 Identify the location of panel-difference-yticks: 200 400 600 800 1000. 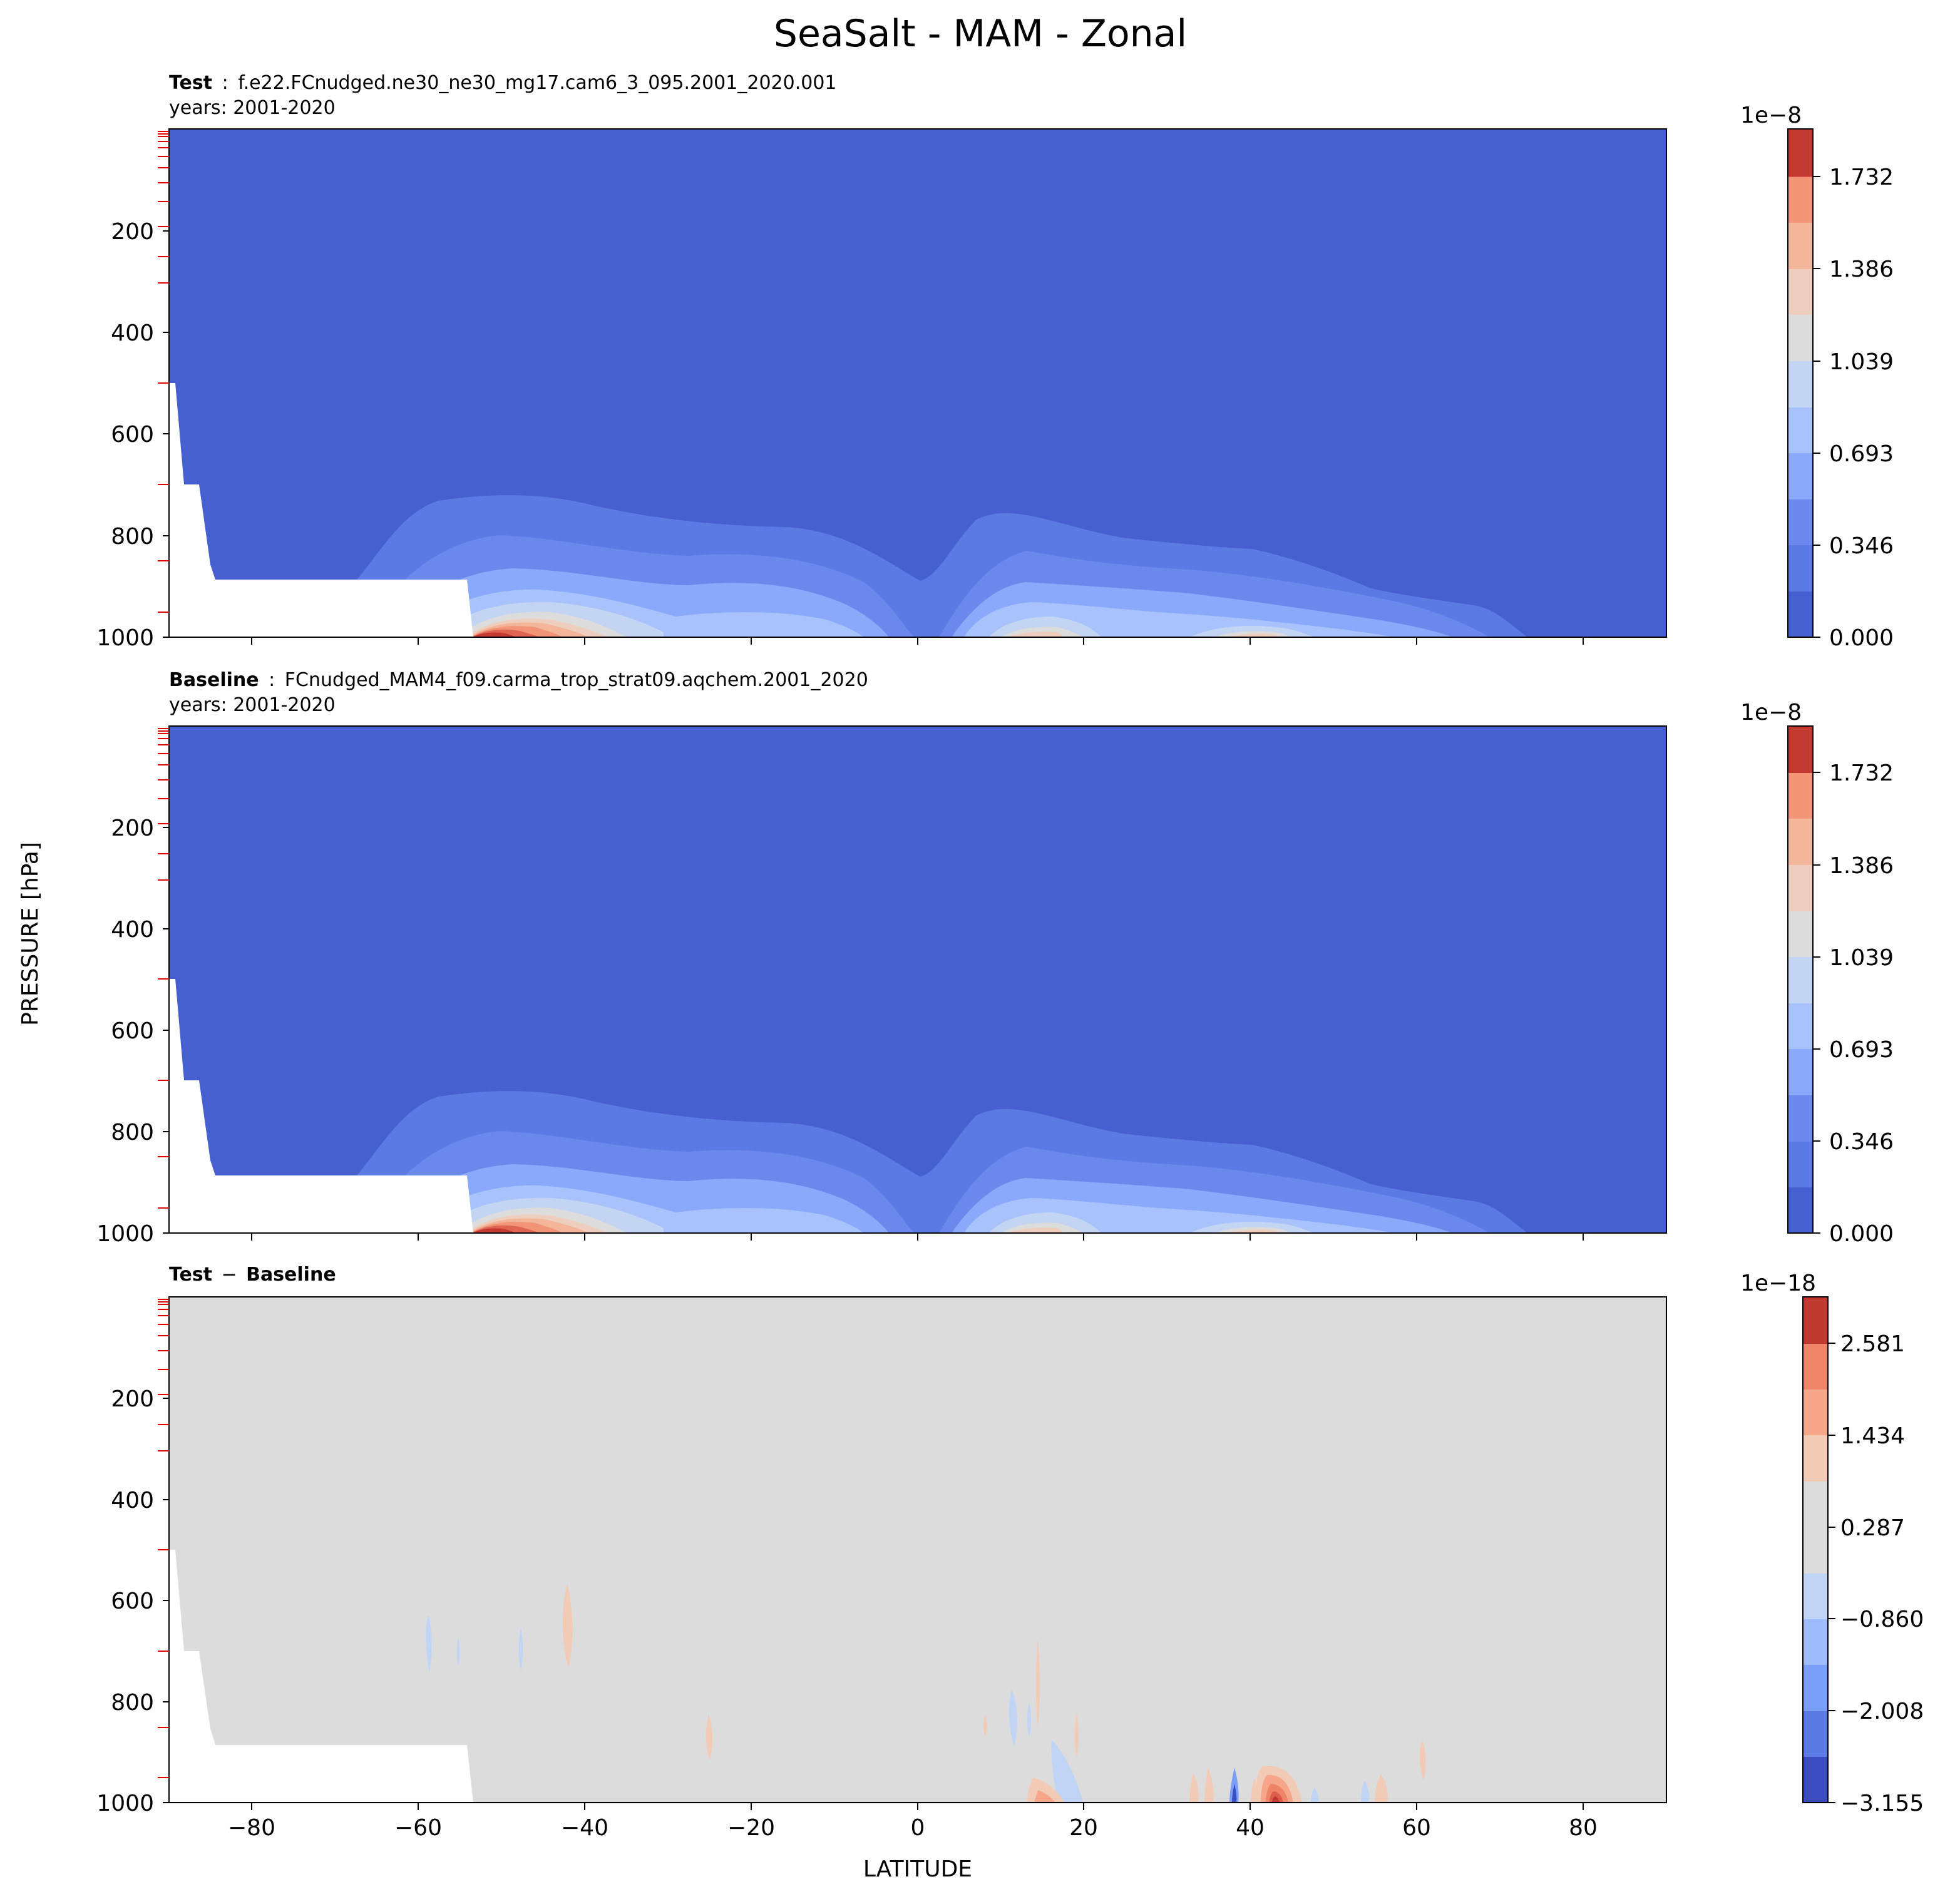
(132, 1601).